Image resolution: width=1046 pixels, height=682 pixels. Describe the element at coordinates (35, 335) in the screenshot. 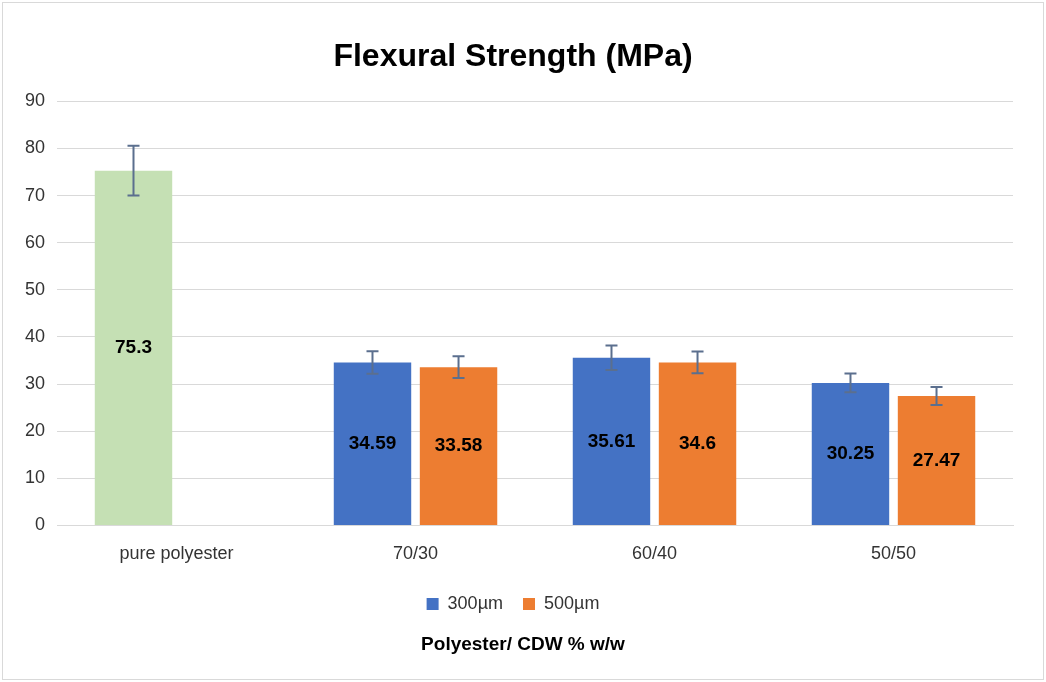

I see `y-tick-label: 40` at that location.